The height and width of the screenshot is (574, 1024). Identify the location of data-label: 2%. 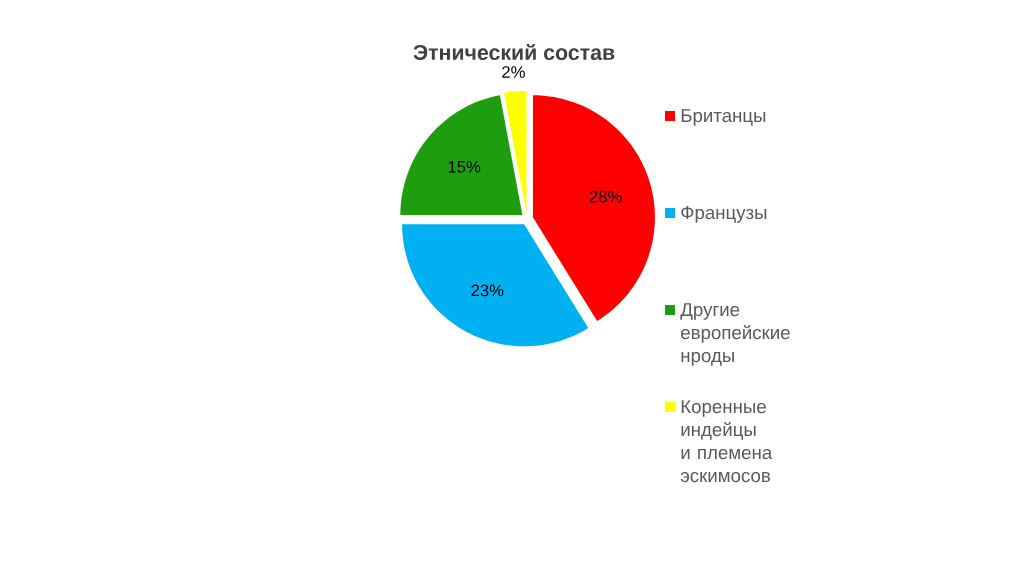
(513, 72).